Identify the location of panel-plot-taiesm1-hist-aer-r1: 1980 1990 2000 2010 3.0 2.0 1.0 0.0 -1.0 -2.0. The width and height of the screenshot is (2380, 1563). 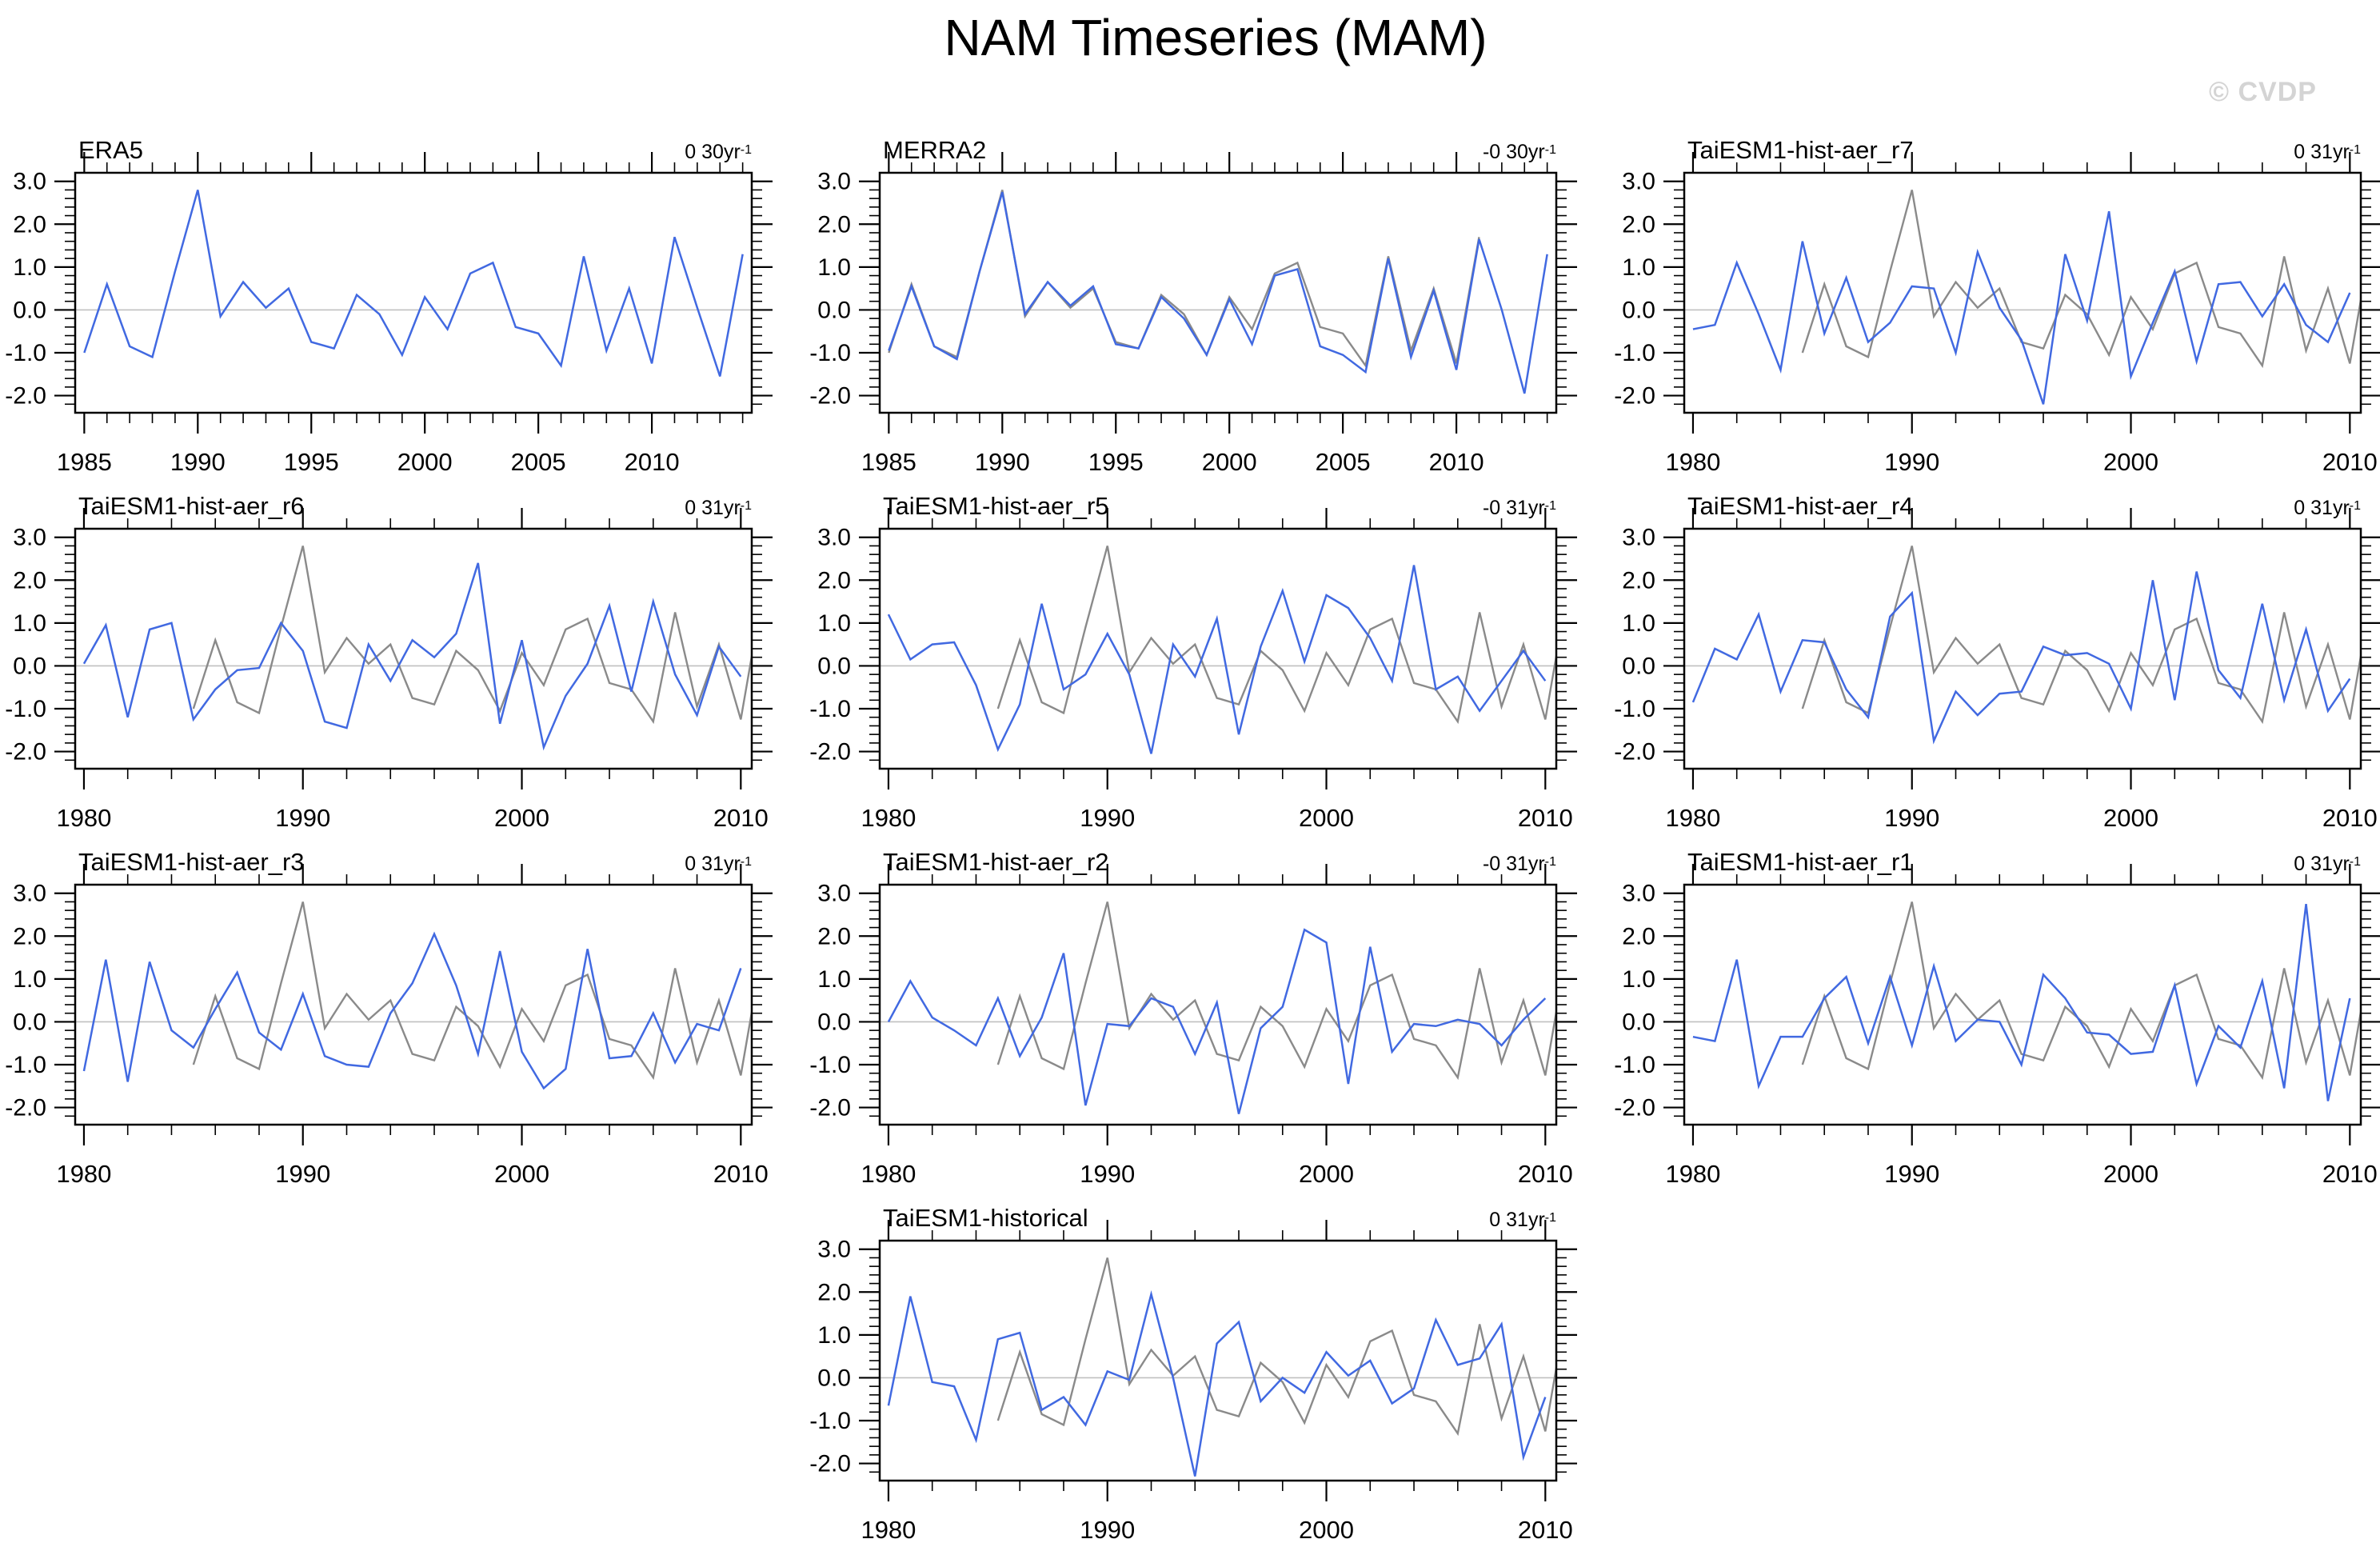
(1997, 1026).